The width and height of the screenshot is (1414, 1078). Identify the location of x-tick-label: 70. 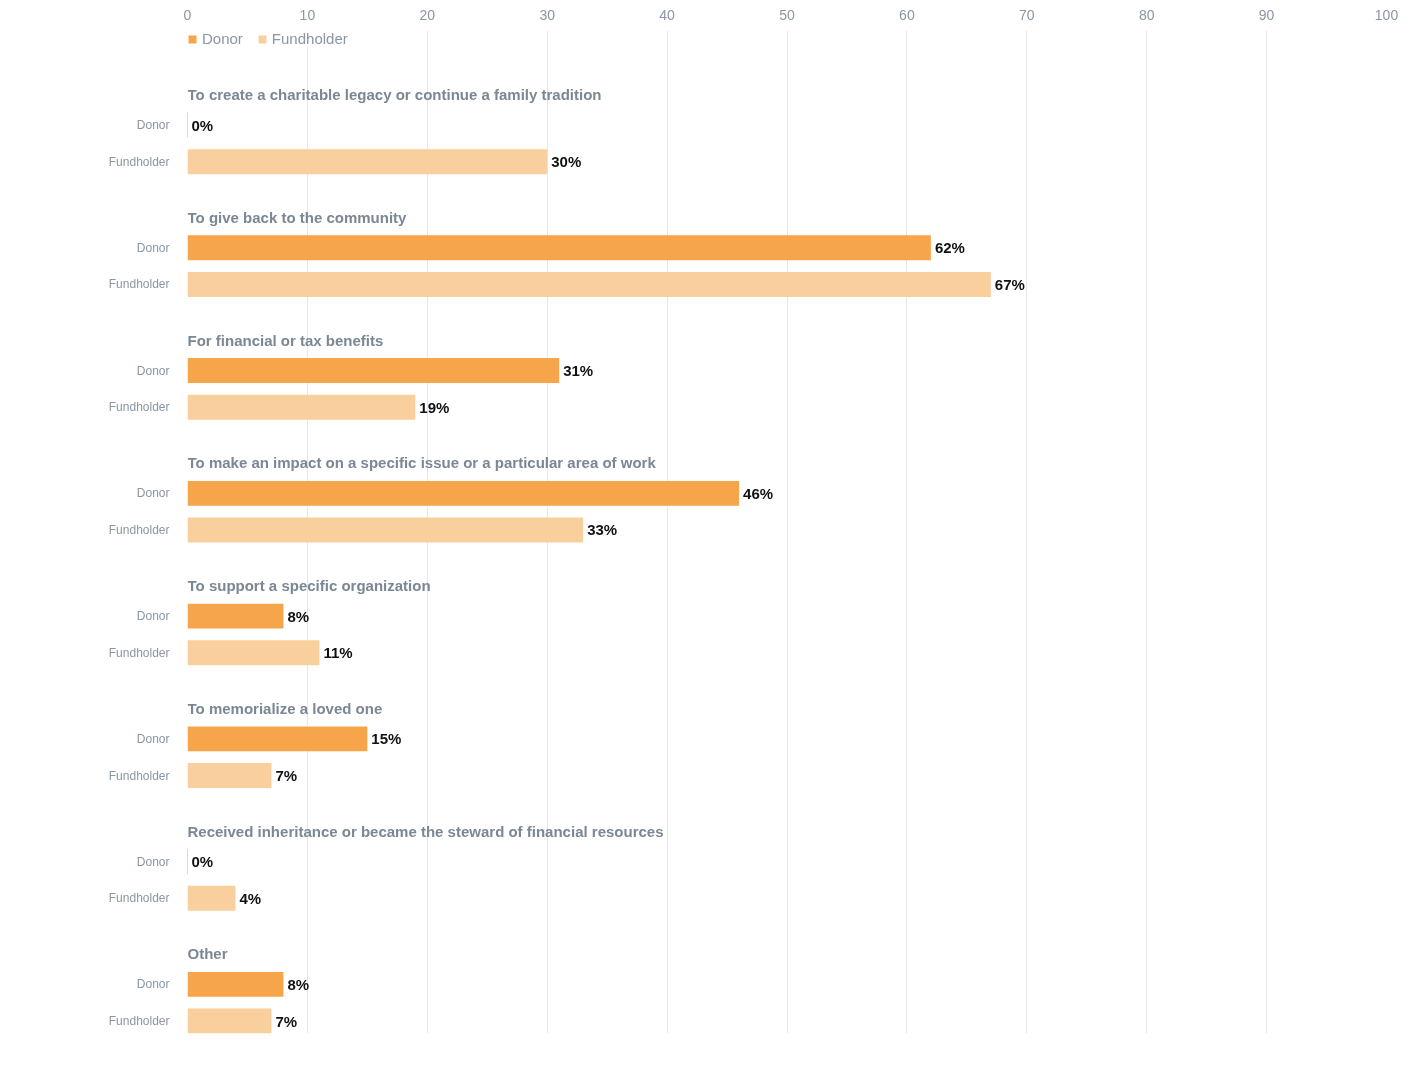
(1027, 14).